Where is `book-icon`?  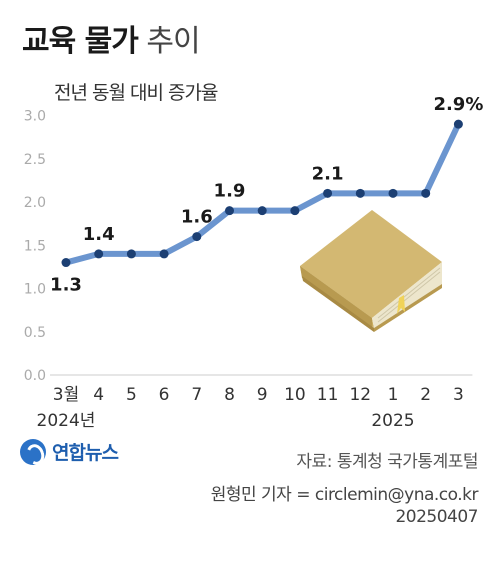 book-icon is located at coordinates (371, 271).